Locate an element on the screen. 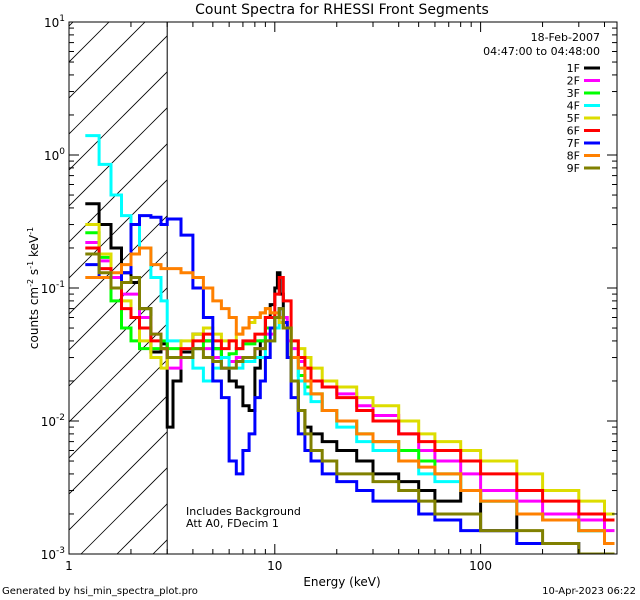 This screenshot has width=640, height=600. y-tick-label-1e-1: 10⁻¹ is located at coordinates (53, 288).